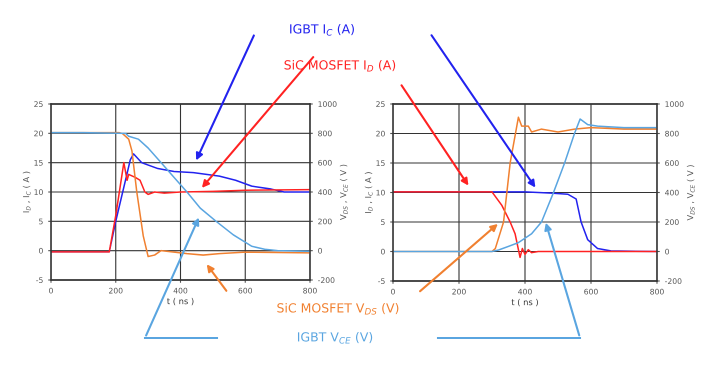  Describe the element at coordinates (335, 338) in the screenshot. I see `text: IGBT V$_{CE}$ (V)` at that location.